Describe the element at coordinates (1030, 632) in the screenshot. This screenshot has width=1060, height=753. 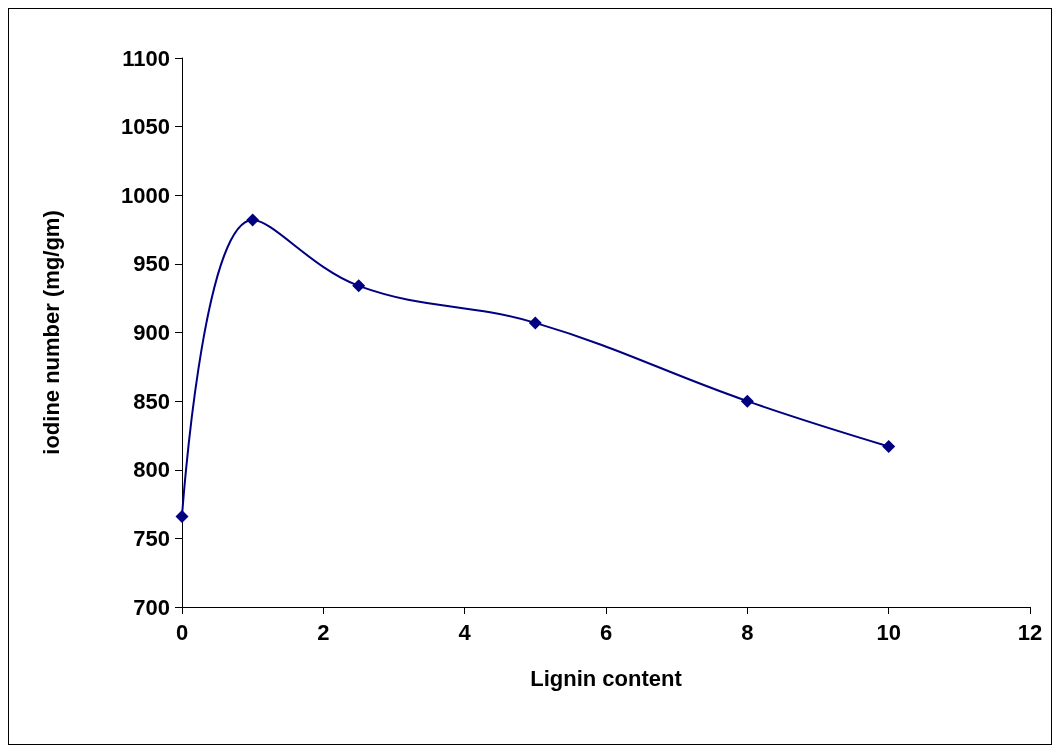
I see `x-tick-label: 12` at that location.